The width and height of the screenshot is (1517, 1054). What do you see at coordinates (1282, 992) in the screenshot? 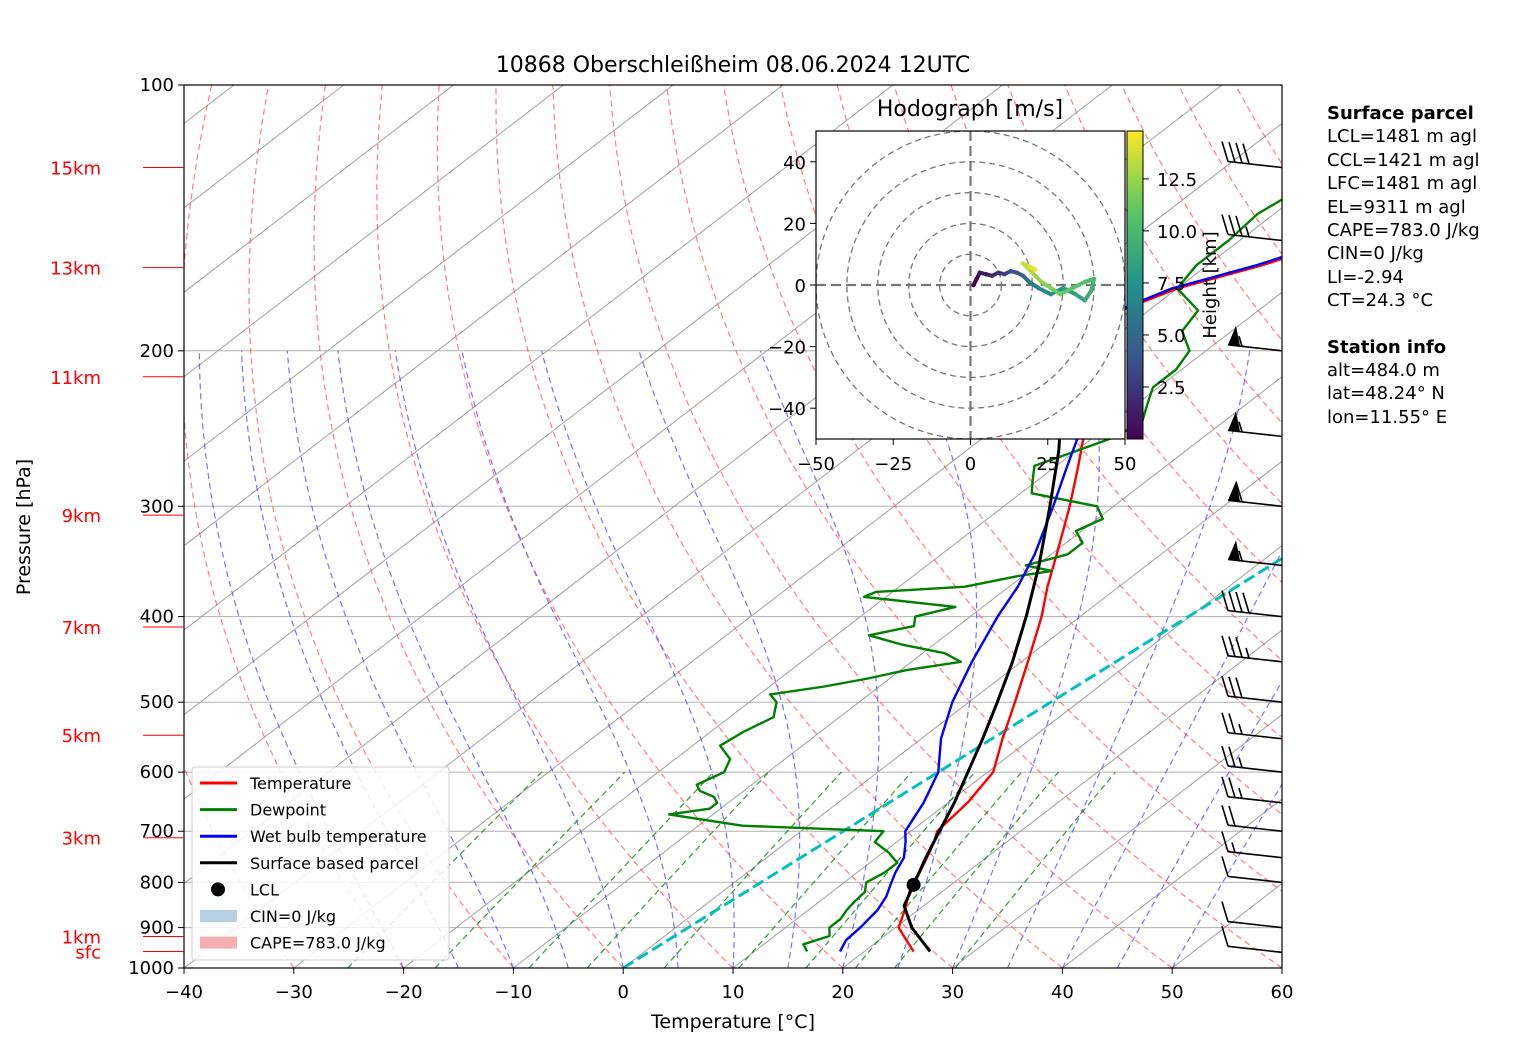
I see `x-tick-label: 60` at bounding box center [1282, 992].